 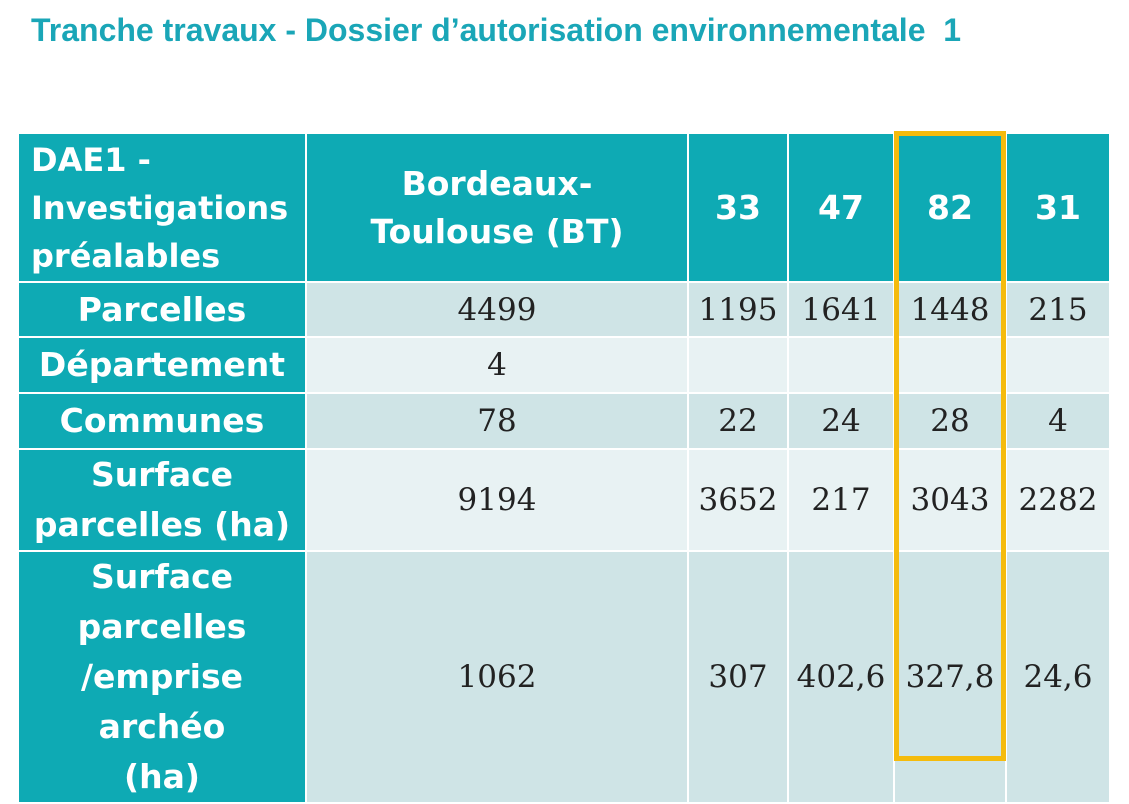 What do you see at coordinates (950, 309) in the screenshot?
I see `table-cell: 1448` at bounding box center [950, 309].